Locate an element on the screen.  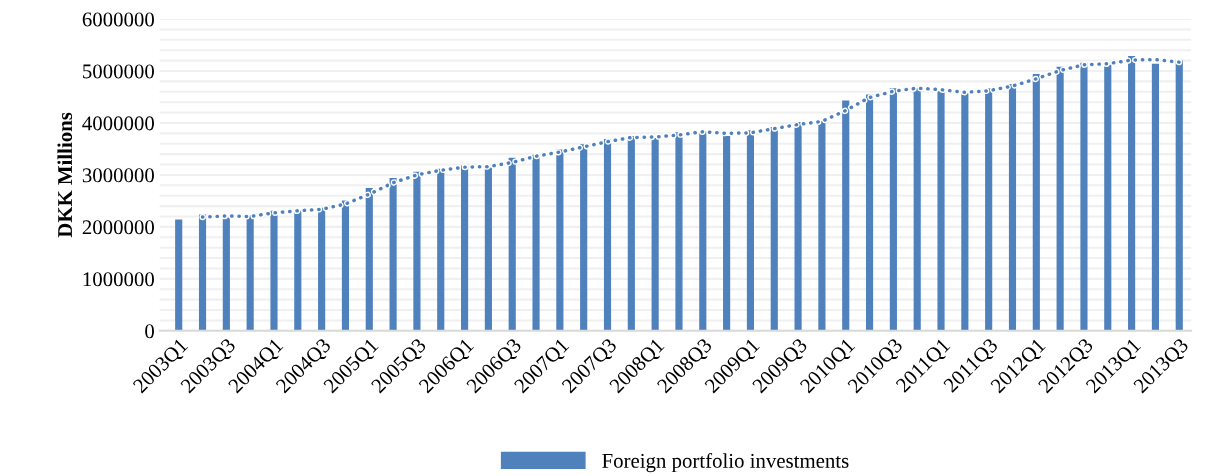
y-tick-label: 3000000 is located at coordinates (118, 175).